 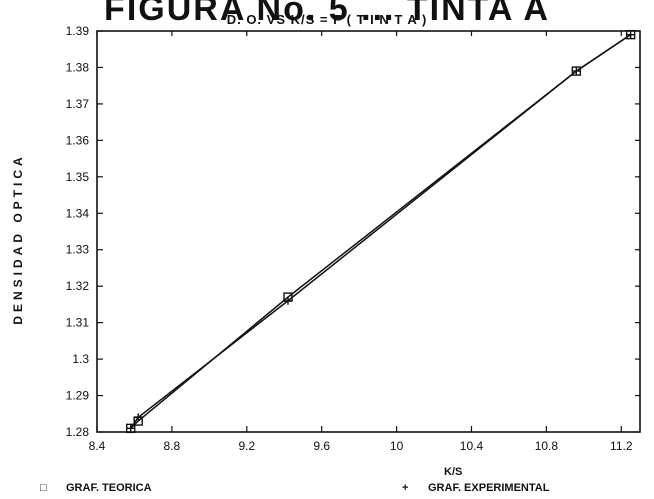 What do you see at coordinates (78, 140) in the screenshot?
I see `y-tick-label: 1.36` at bounding box center [78, 140].